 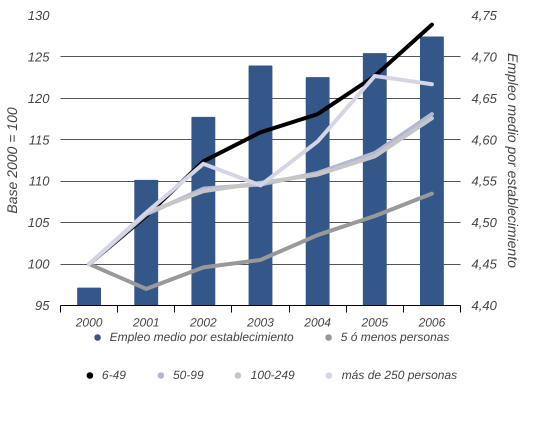 I want to click on y2-tick-label: 4,75, so click(x=485, y=15).